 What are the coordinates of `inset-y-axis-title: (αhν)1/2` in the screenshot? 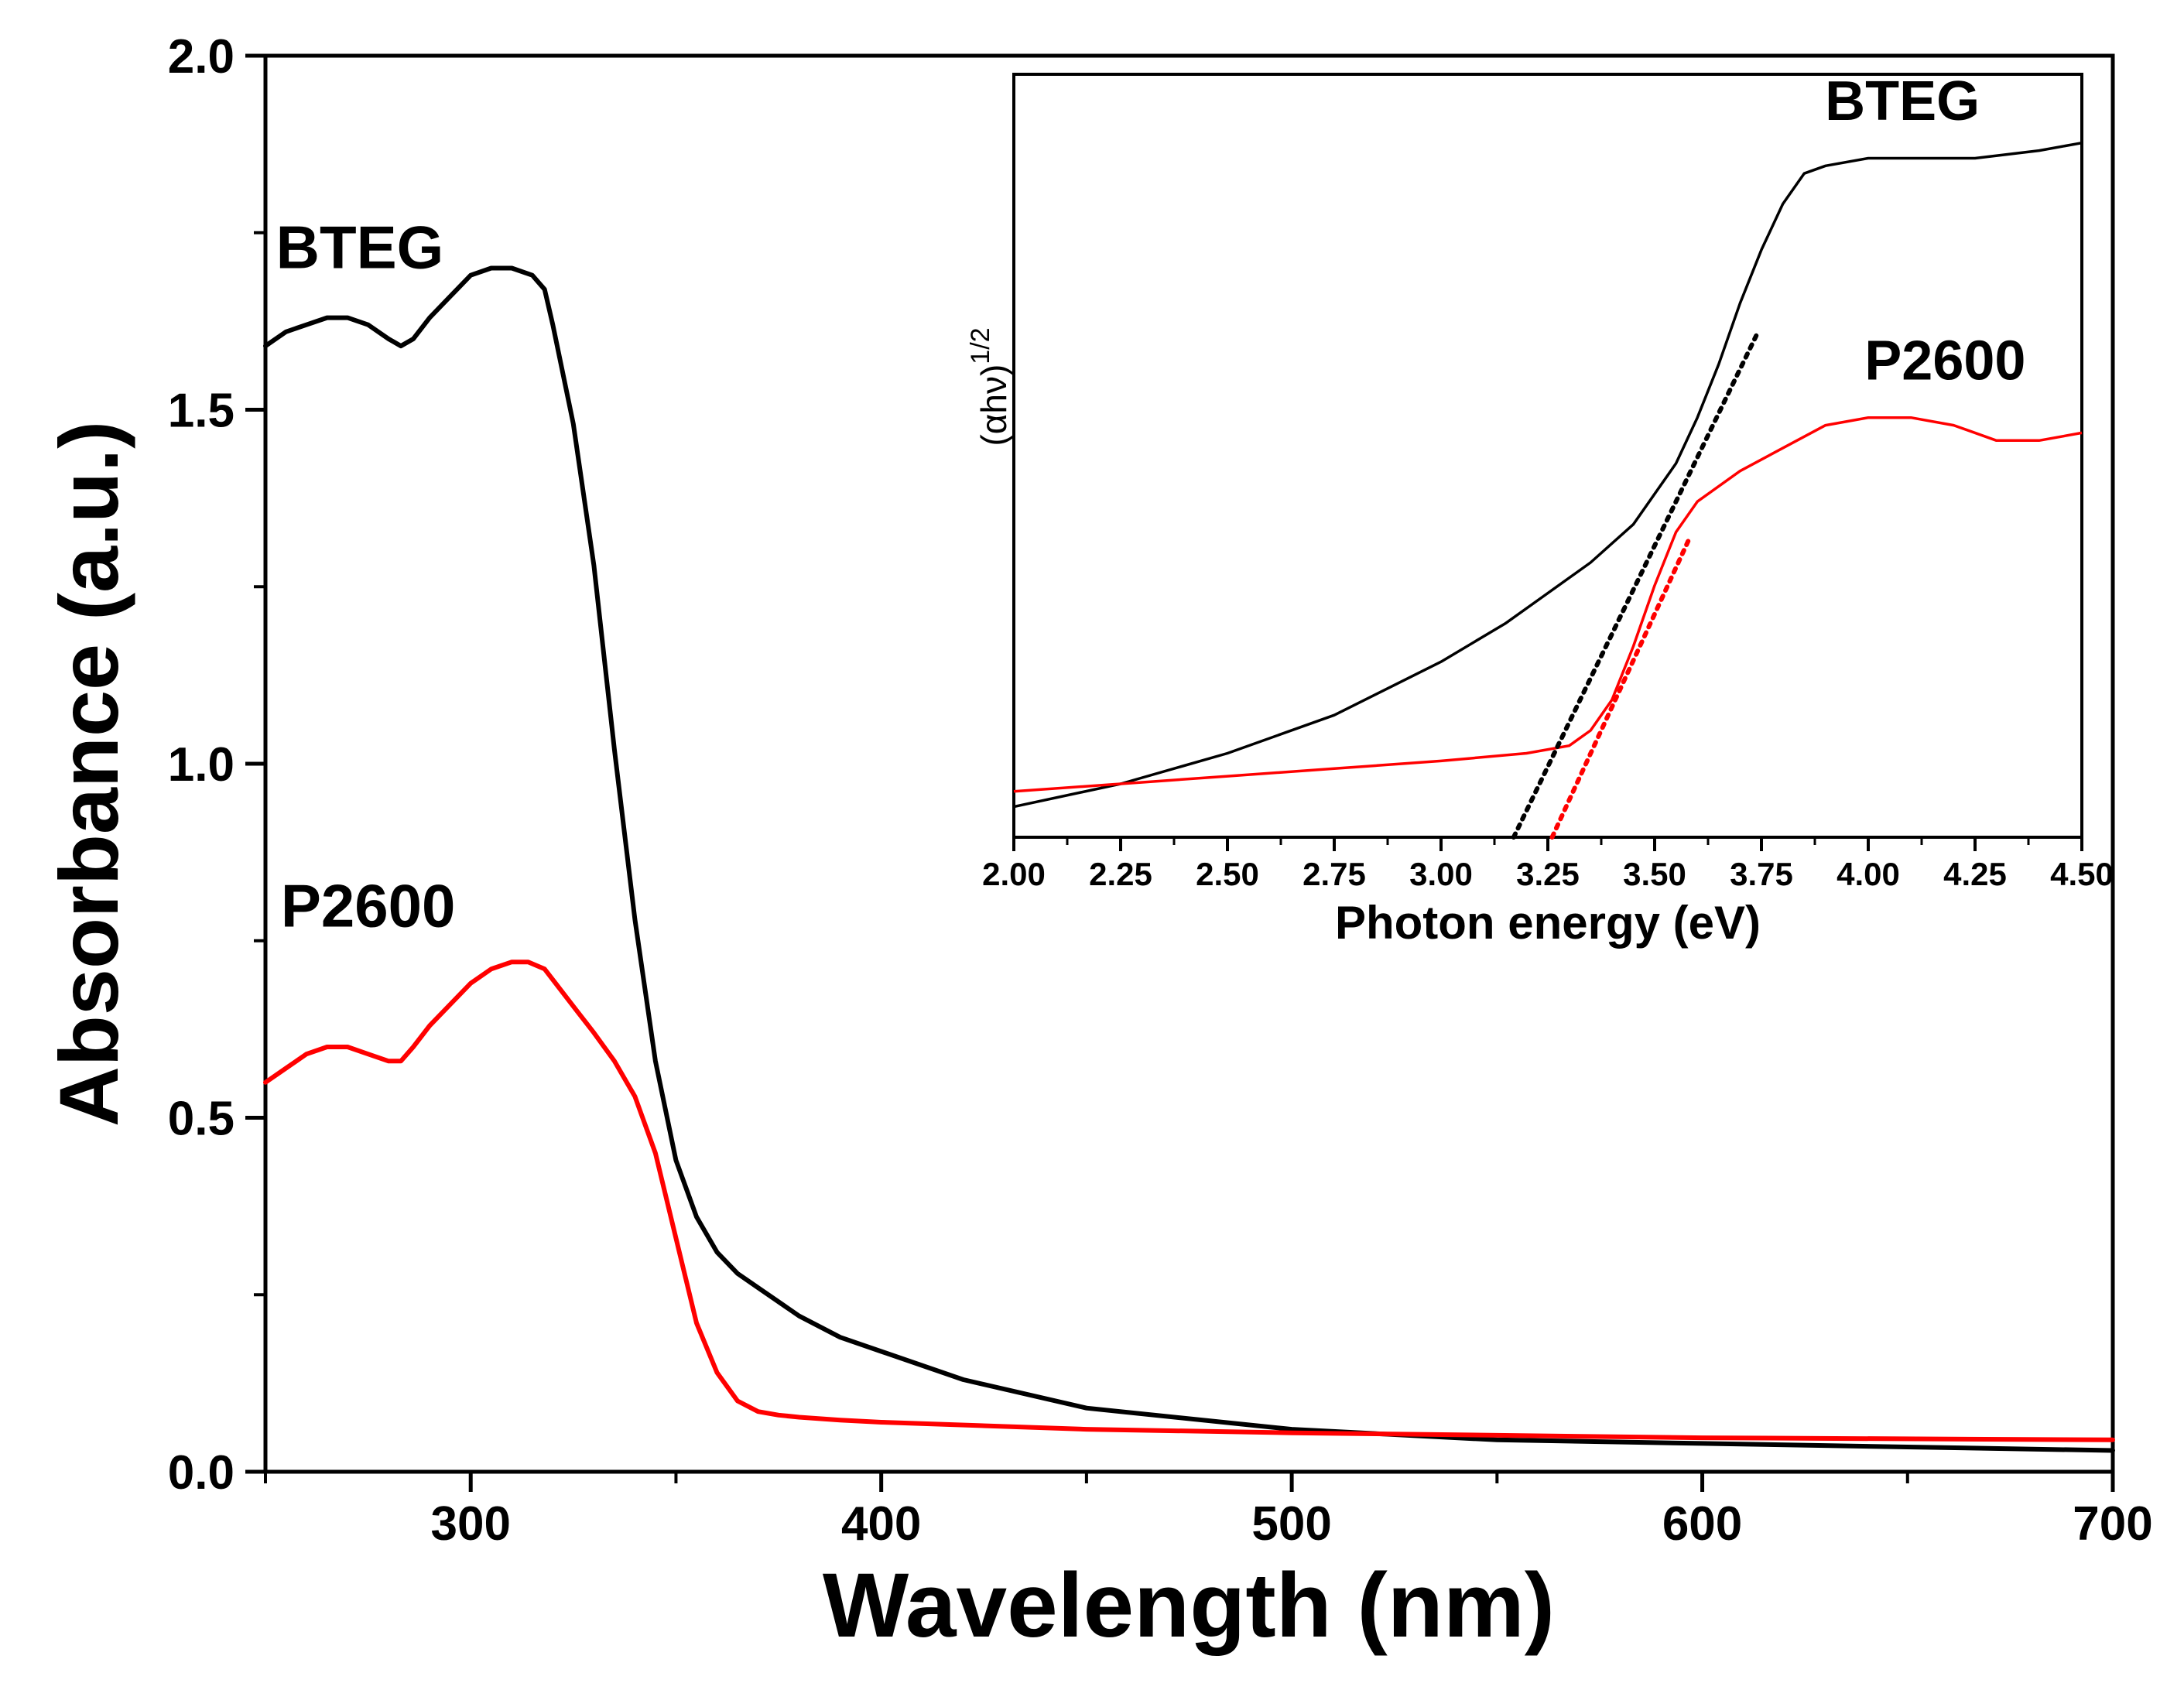 It's located at (990, 386).